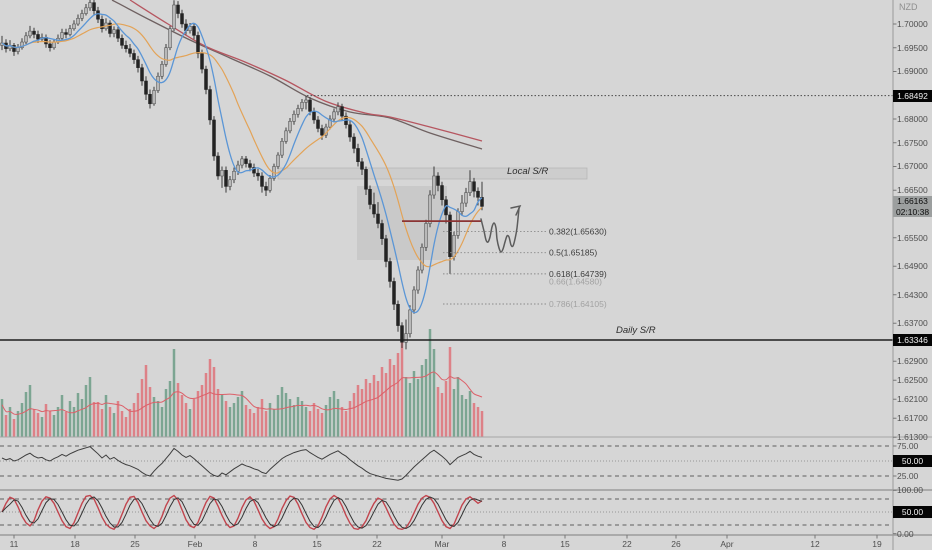  I want to click on time-tick-label: Feb, so click(195, 544).